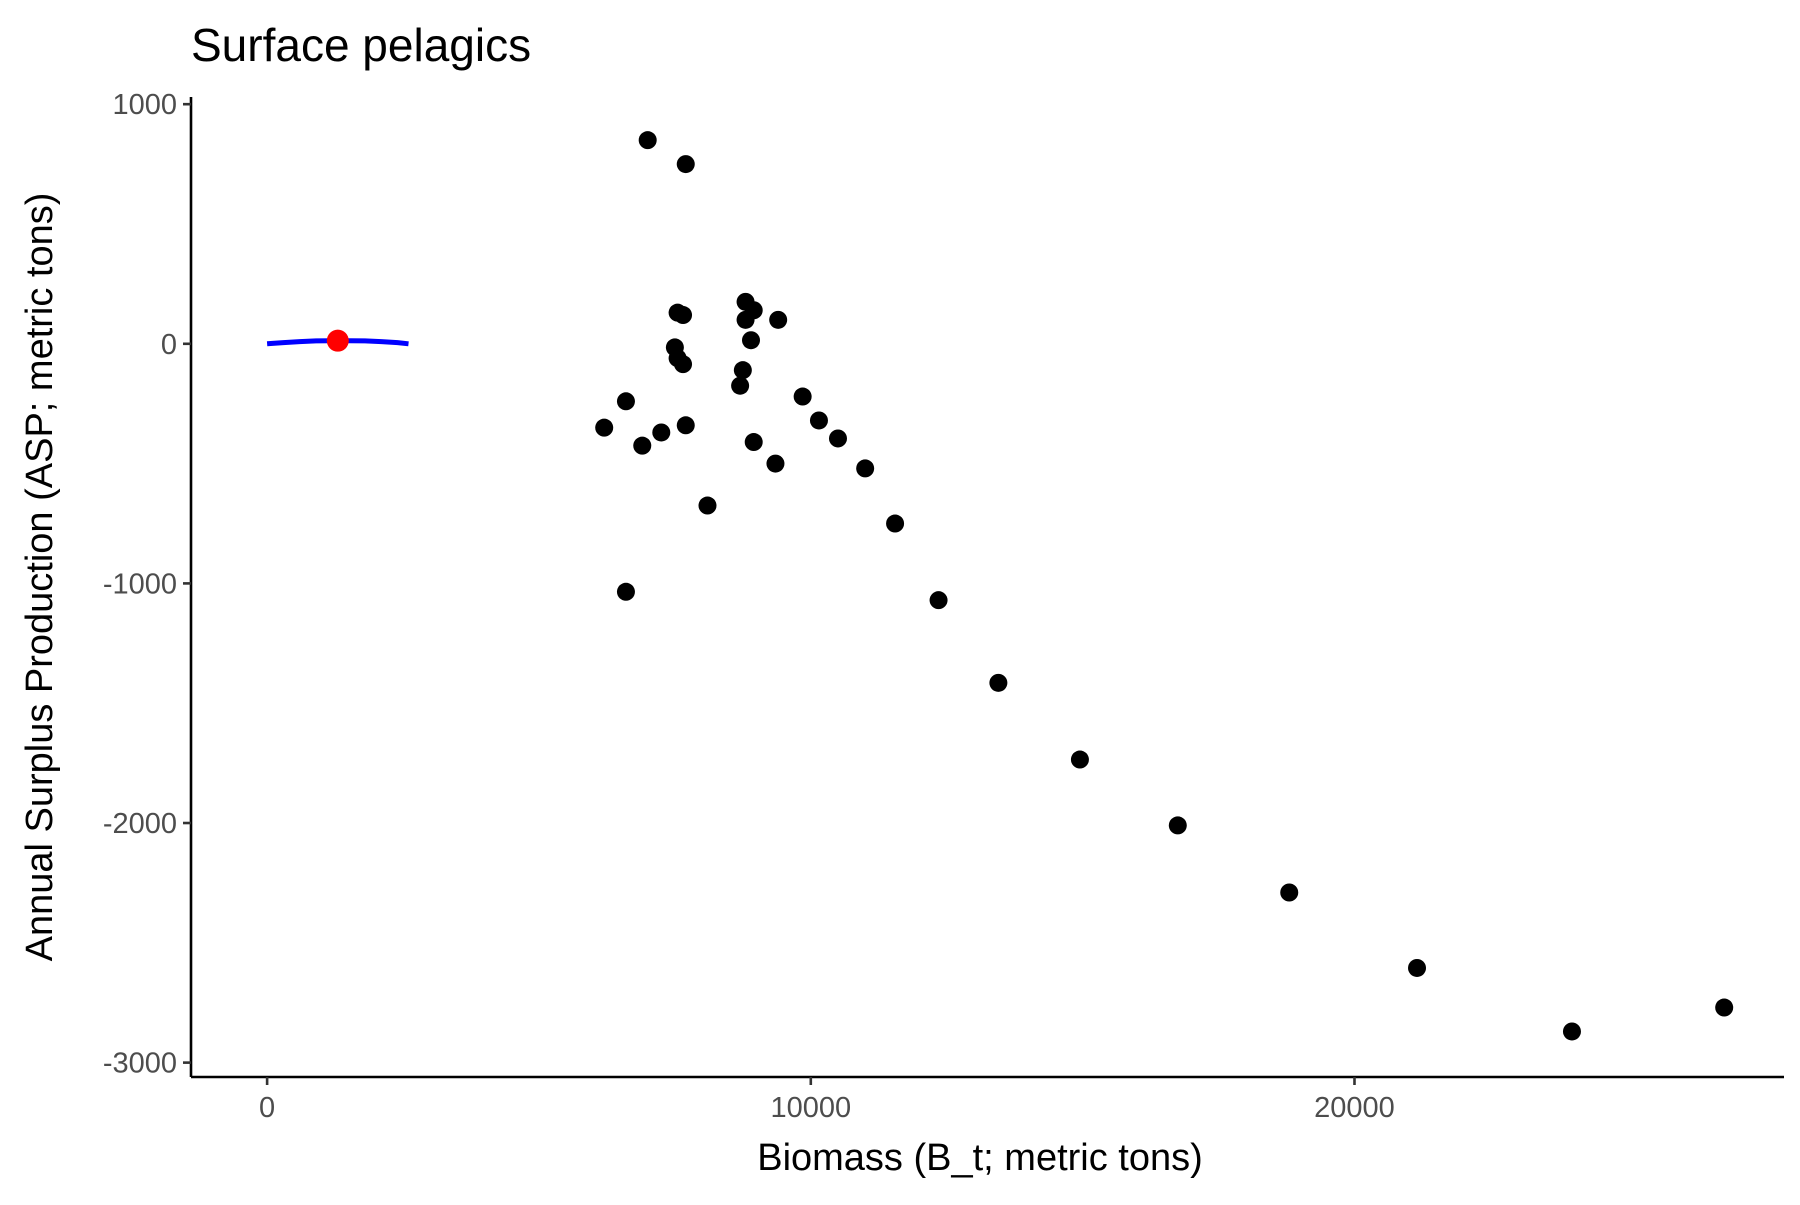  I want to click on y-tick-label: -2000, so click(140, 824).